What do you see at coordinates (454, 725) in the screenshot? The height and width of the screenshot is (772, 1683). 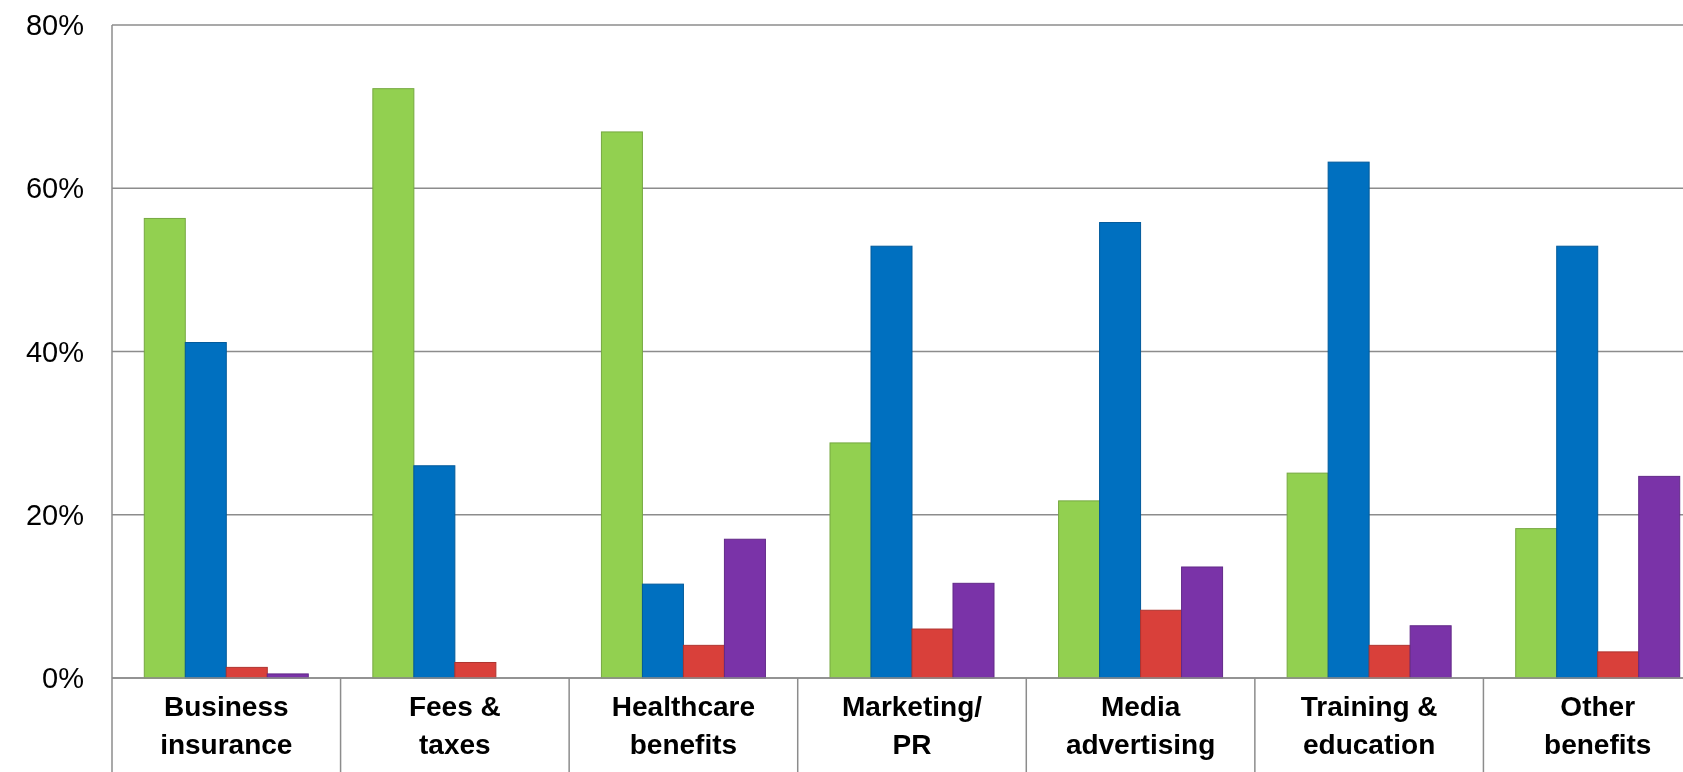 I see `x-tick-label: Fees & taxes` at bounding box center [454, 725].